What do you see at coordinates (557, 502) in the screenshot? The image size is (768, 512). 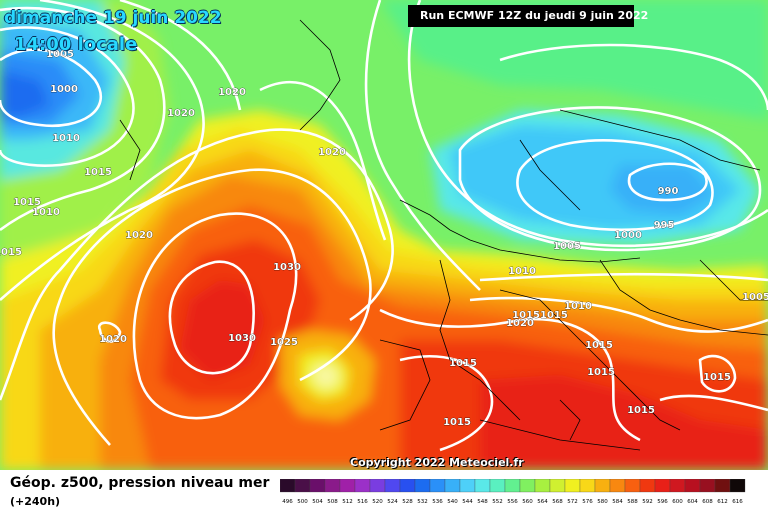 I see `color-scale-label: 568` at bounding box center [557, 502].